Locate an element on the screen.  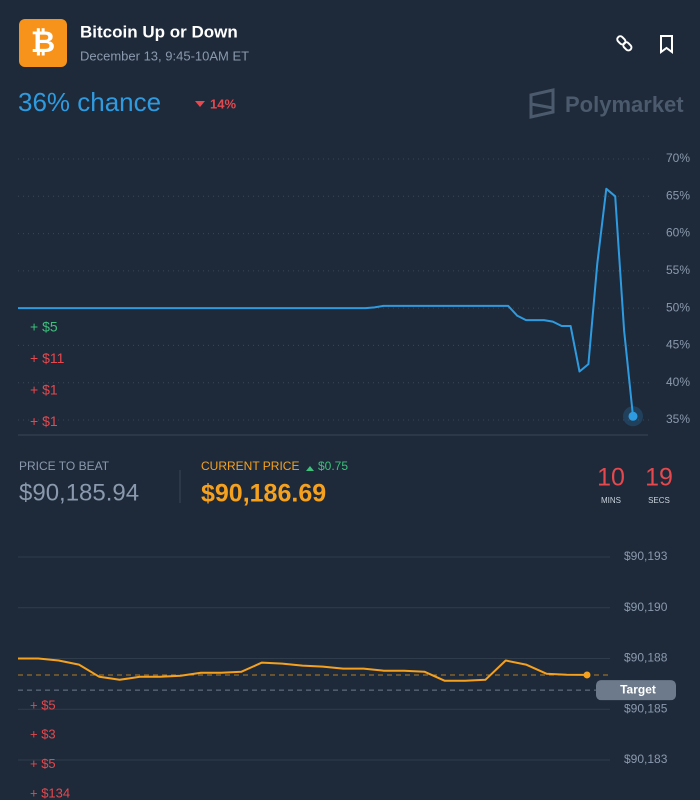
link-button is located at coordinates (624, 43).